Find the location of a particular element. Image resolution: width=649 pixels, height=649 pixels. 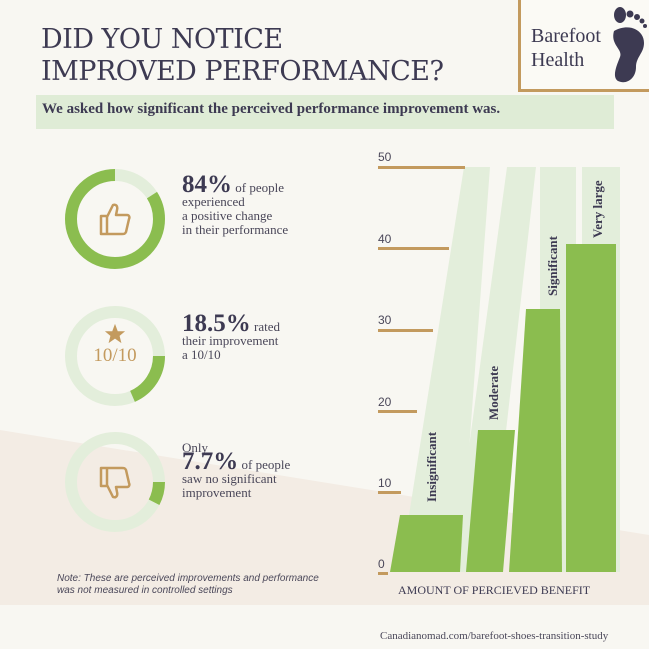

footnote-line: was not measured in controlled settings is located at coordinates (145, 590).